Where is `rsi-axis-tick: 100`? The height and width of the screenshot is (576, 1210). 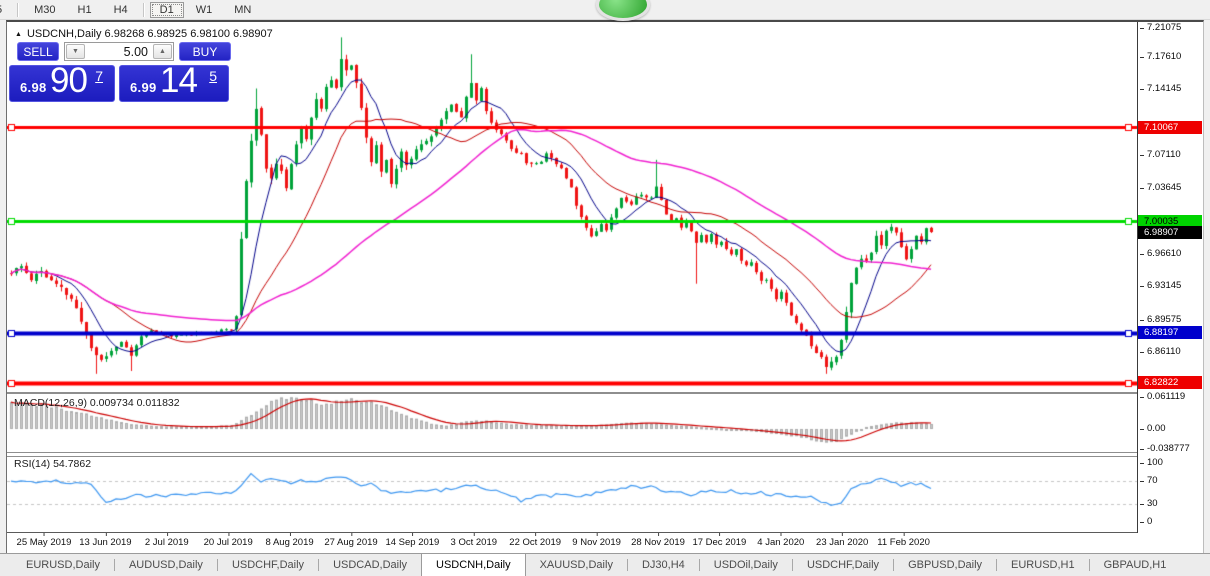 rsi-axis-tick: 100 is located at coordinates (1151, 462).